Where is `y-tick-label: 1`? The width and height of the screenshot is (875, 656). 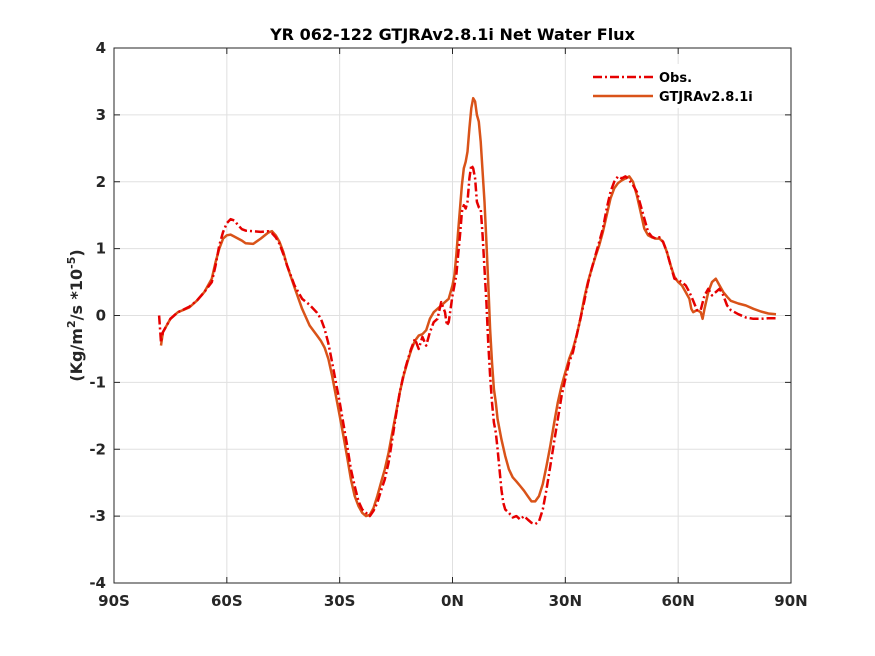
y-tick-label: 1 is located at coordinates (101, 249).